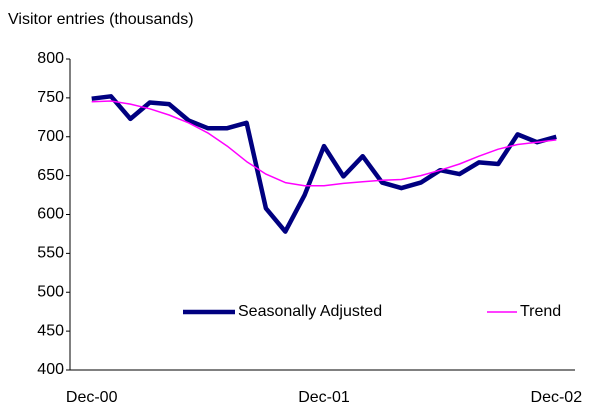  What do you see at coordinates (101, 19) in the screenshot?
I see `axis-title: Visitor entries (thousands)` at bounding box center [101, 19].